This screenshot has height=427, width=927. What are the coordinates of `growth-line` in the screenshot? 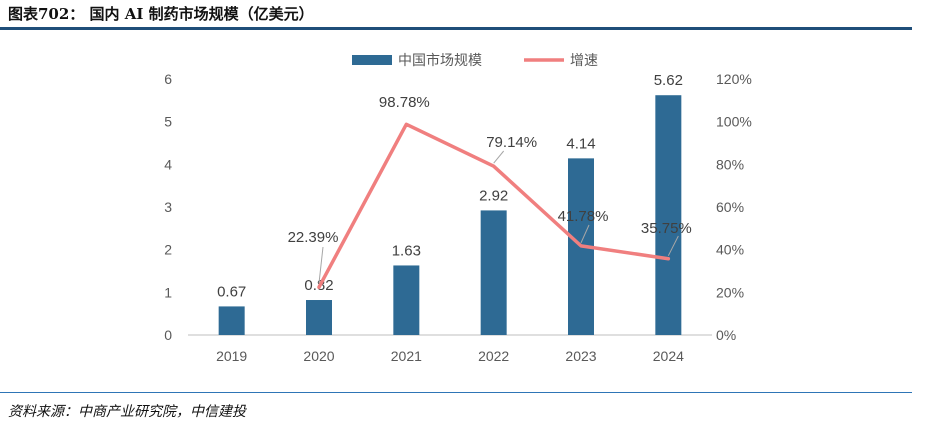 It's located at (494, 205).